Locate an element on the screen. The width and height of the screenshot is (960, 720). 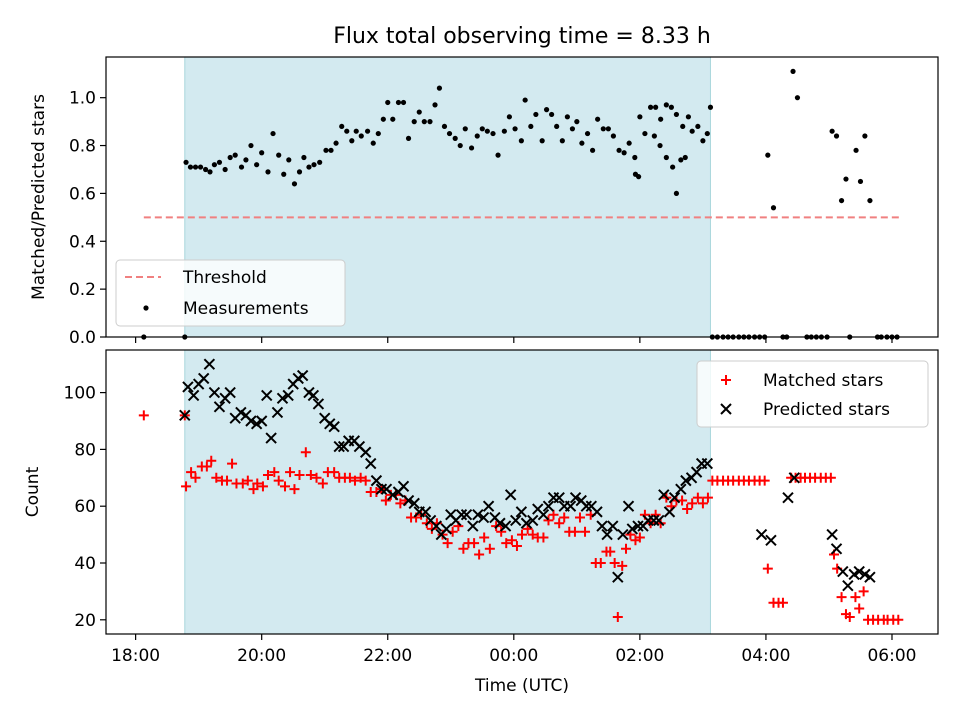
x-tick-label: 04:00 is located at coordinates (765, 656).